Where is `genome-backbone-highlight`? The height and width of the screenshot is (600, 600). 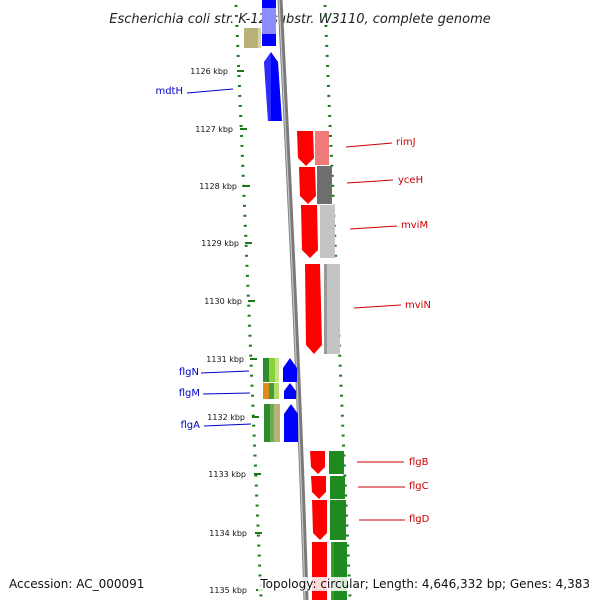
genome-backbone-highlight is located at coordinates (292, 300).